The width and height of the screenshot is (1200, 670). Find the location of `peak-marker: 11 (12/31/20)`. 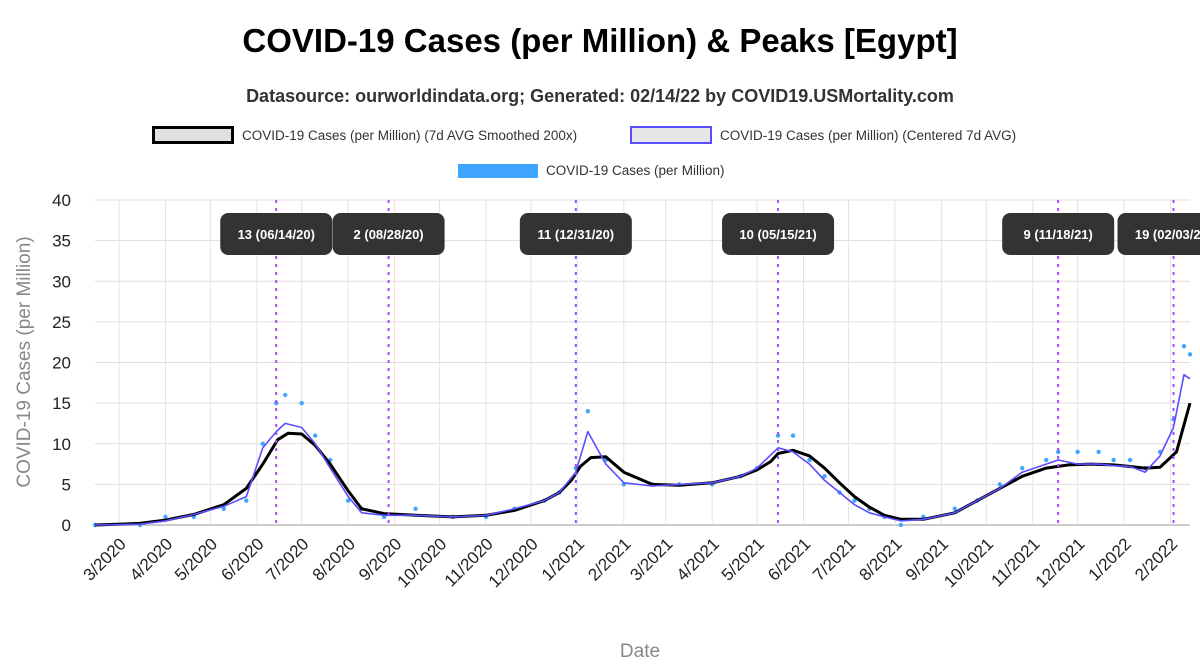

peak-marker: 11 (12/31/20) is located at coordinates (575, 362).